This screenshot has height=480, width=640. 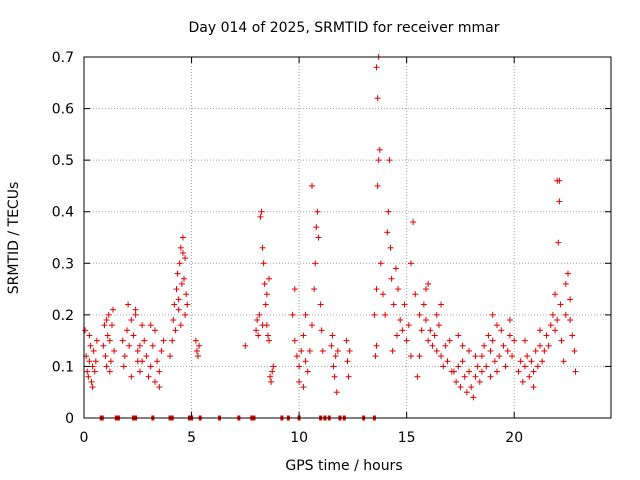 What do you see at coordinates (407, 438) in the screenshot?
I see `x-tick-label: 15` at bounding box center [407, 438].